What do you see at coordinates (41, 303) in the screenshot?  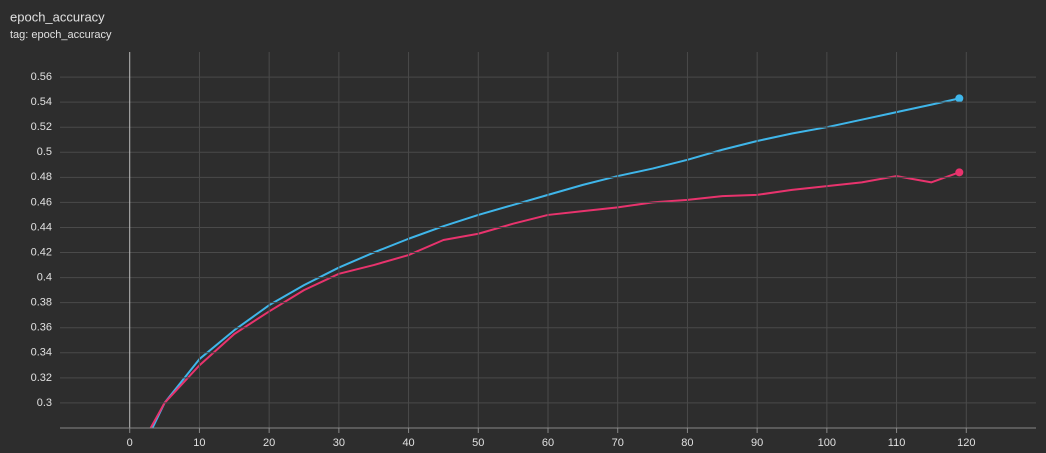 I see `y-tick-label: 0.38` at bounding box center [41, 303].